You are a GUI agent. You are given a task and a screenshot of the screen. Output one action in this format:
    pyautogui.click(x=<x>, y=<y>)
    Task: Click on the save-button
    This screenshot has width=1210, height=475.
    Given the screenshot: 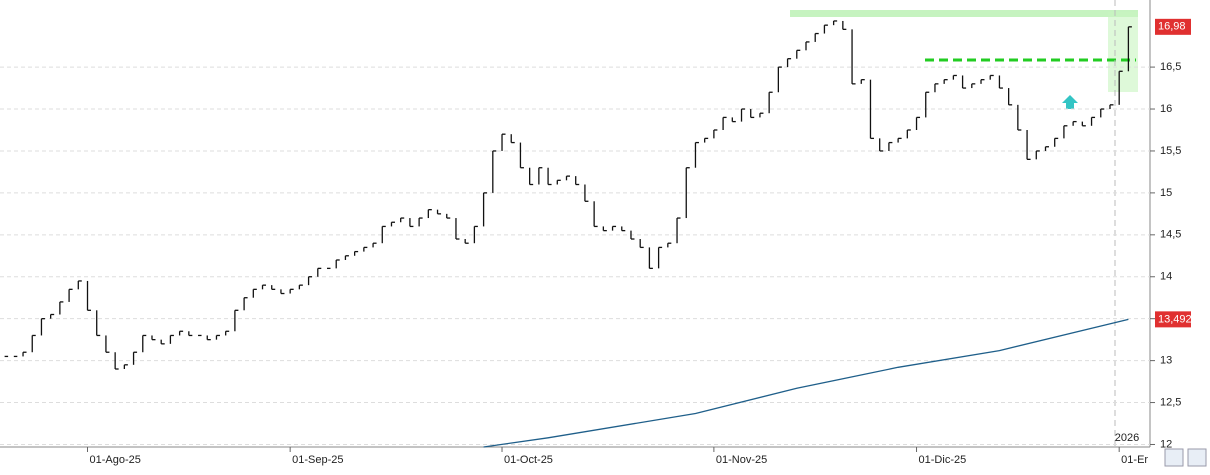 What is the action you would take?
    pyautogui.click(x=1197, y=457)
    